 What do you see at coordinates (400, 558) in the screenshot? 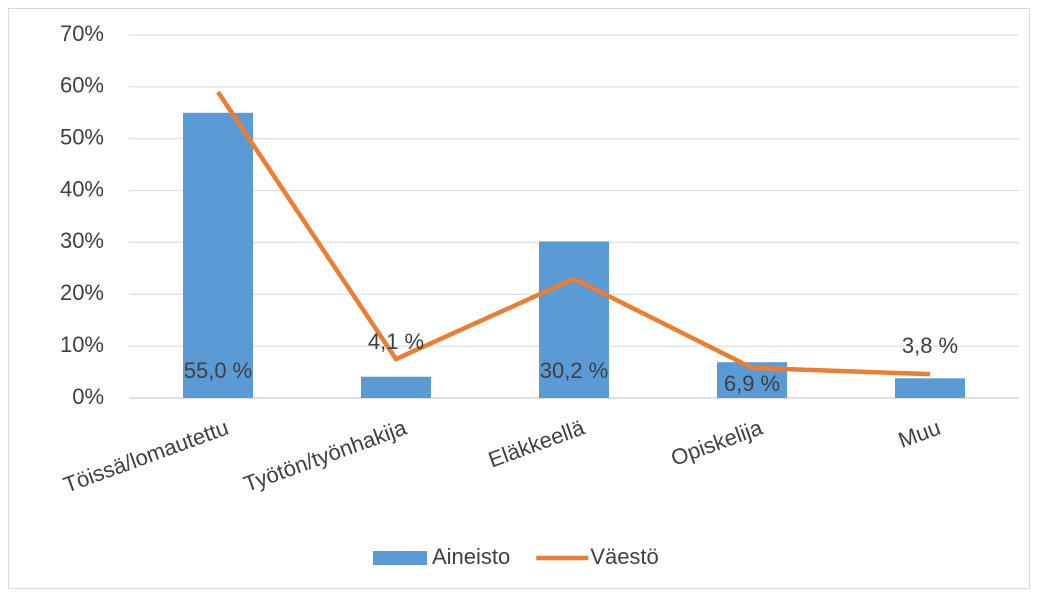
I see `legend-swatch` at bounding box center [400, 558].